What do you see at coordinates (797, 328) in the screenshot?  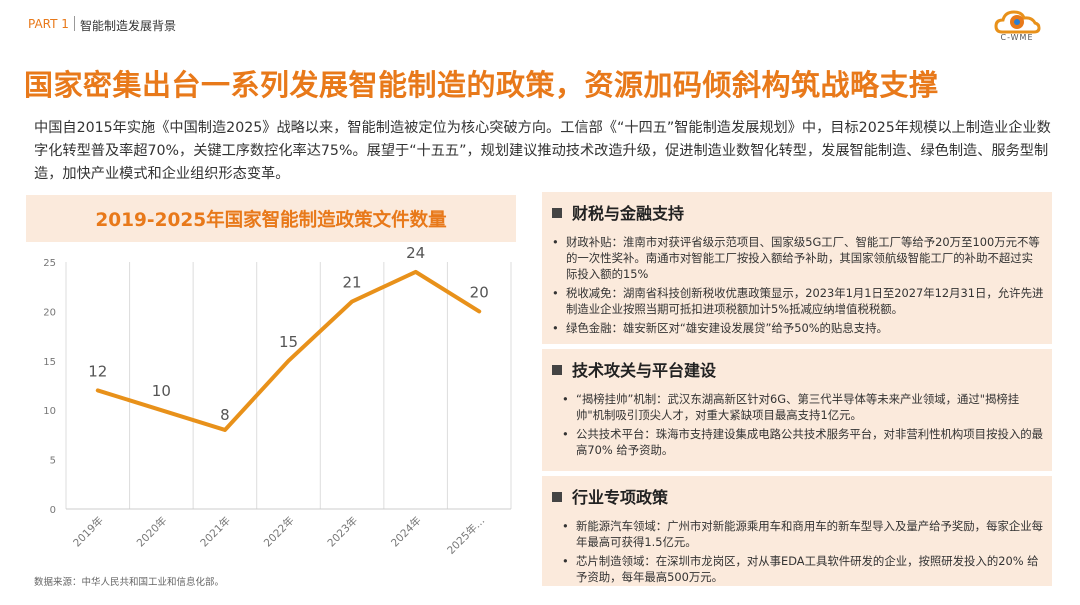 I see `list-item: 绿色金融：雄安新区对“雄安建设发展贷”给予50%的贴息支持。` at bounding box center [797, 328].